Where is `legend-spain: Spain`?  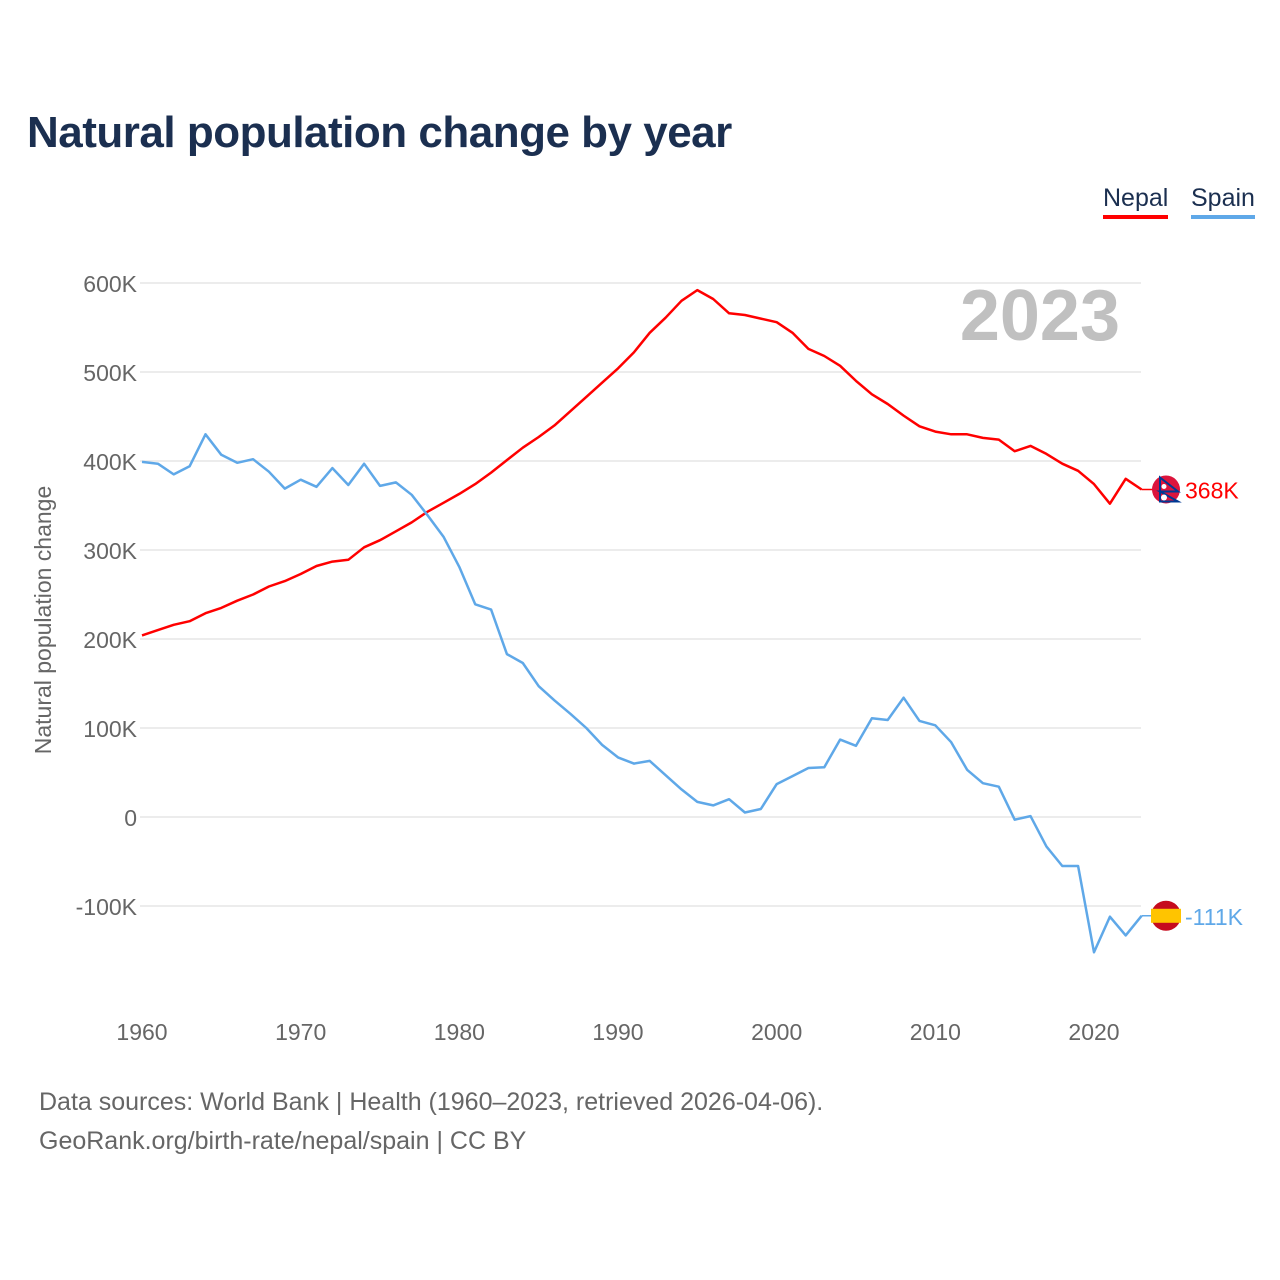 legend-spain: Spain is located at coordinates (1223, 201).